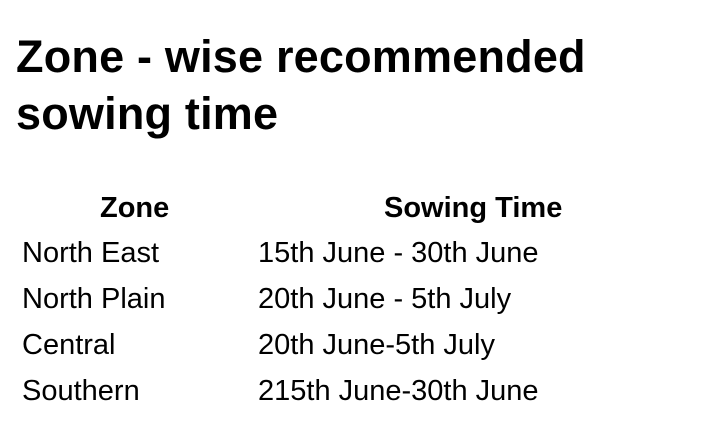  What do you see at coordinates (398, 390) in the screenshot?
I see `sowing-time-cell: 215th June-30th June` at bounding box center [398, 390].